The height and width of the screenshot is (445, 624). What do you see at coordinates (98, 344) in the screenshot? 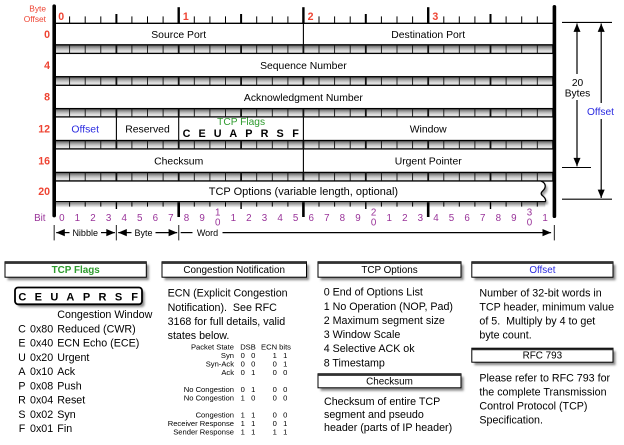
I see `svg-text: ECN Echo (ECE)` at bounding box center [98, 344].